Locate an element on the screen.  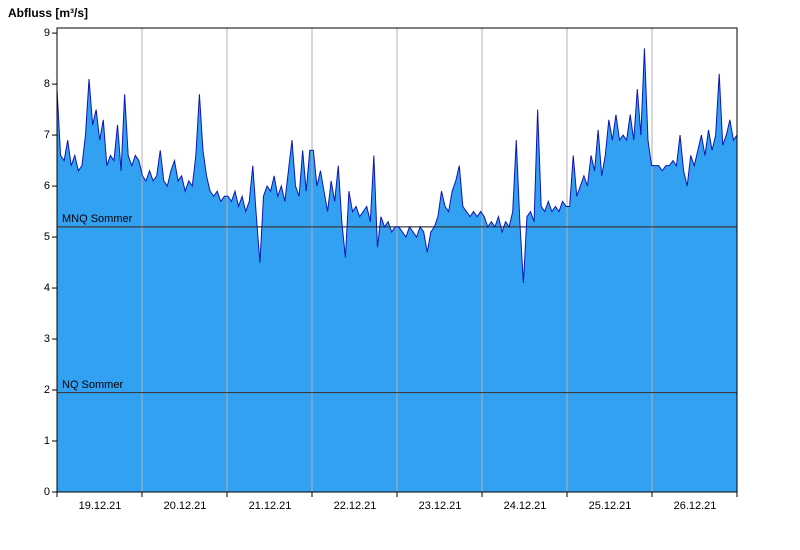
y-tick-label: 9 is located at coordinates (46, 33).